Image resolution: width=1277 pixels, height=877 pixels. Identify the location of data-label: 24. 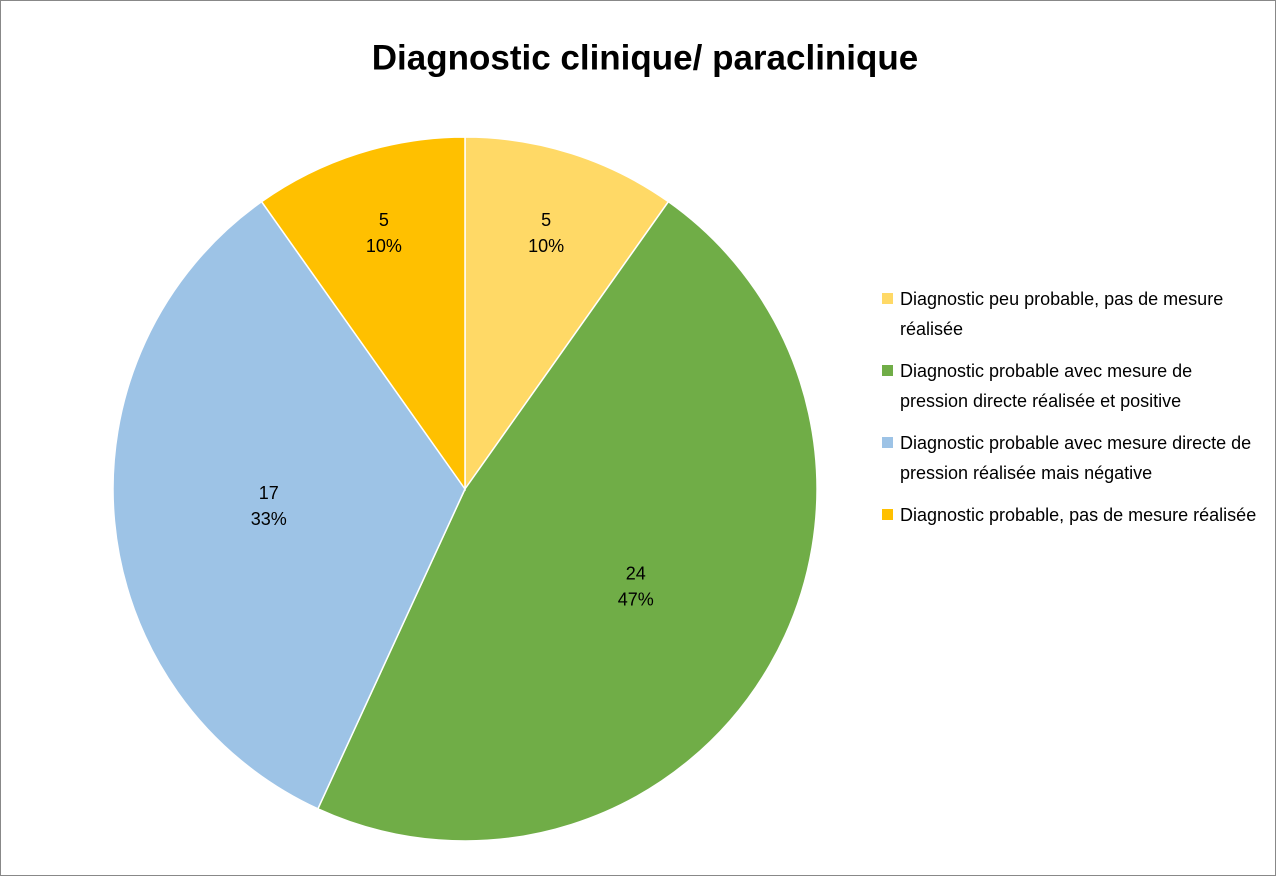
(636, 573).